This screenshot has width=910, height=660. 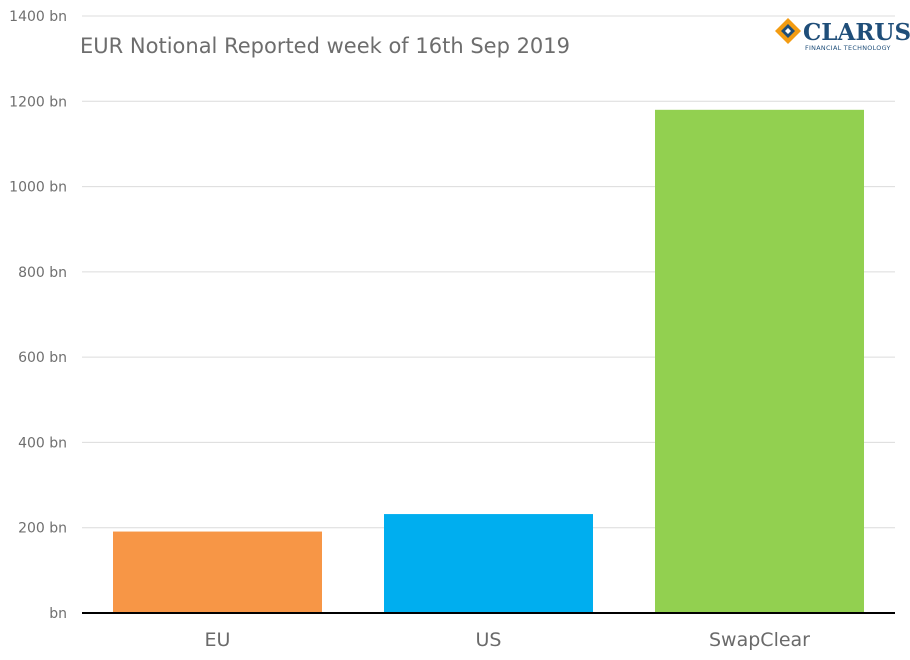 I want to click on clarus-logo-tagline: FINANCIAL TECHNOLOGY, so click(x=848, y=48).